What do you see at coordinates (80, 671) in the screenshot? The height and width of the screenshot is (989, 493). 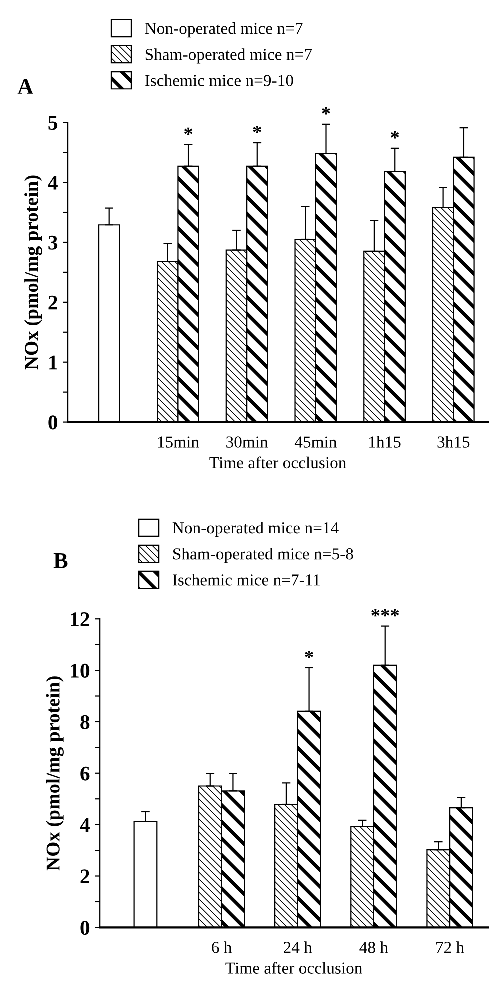 I see `y-tick-label: 10` at bounding box center [80, 671].